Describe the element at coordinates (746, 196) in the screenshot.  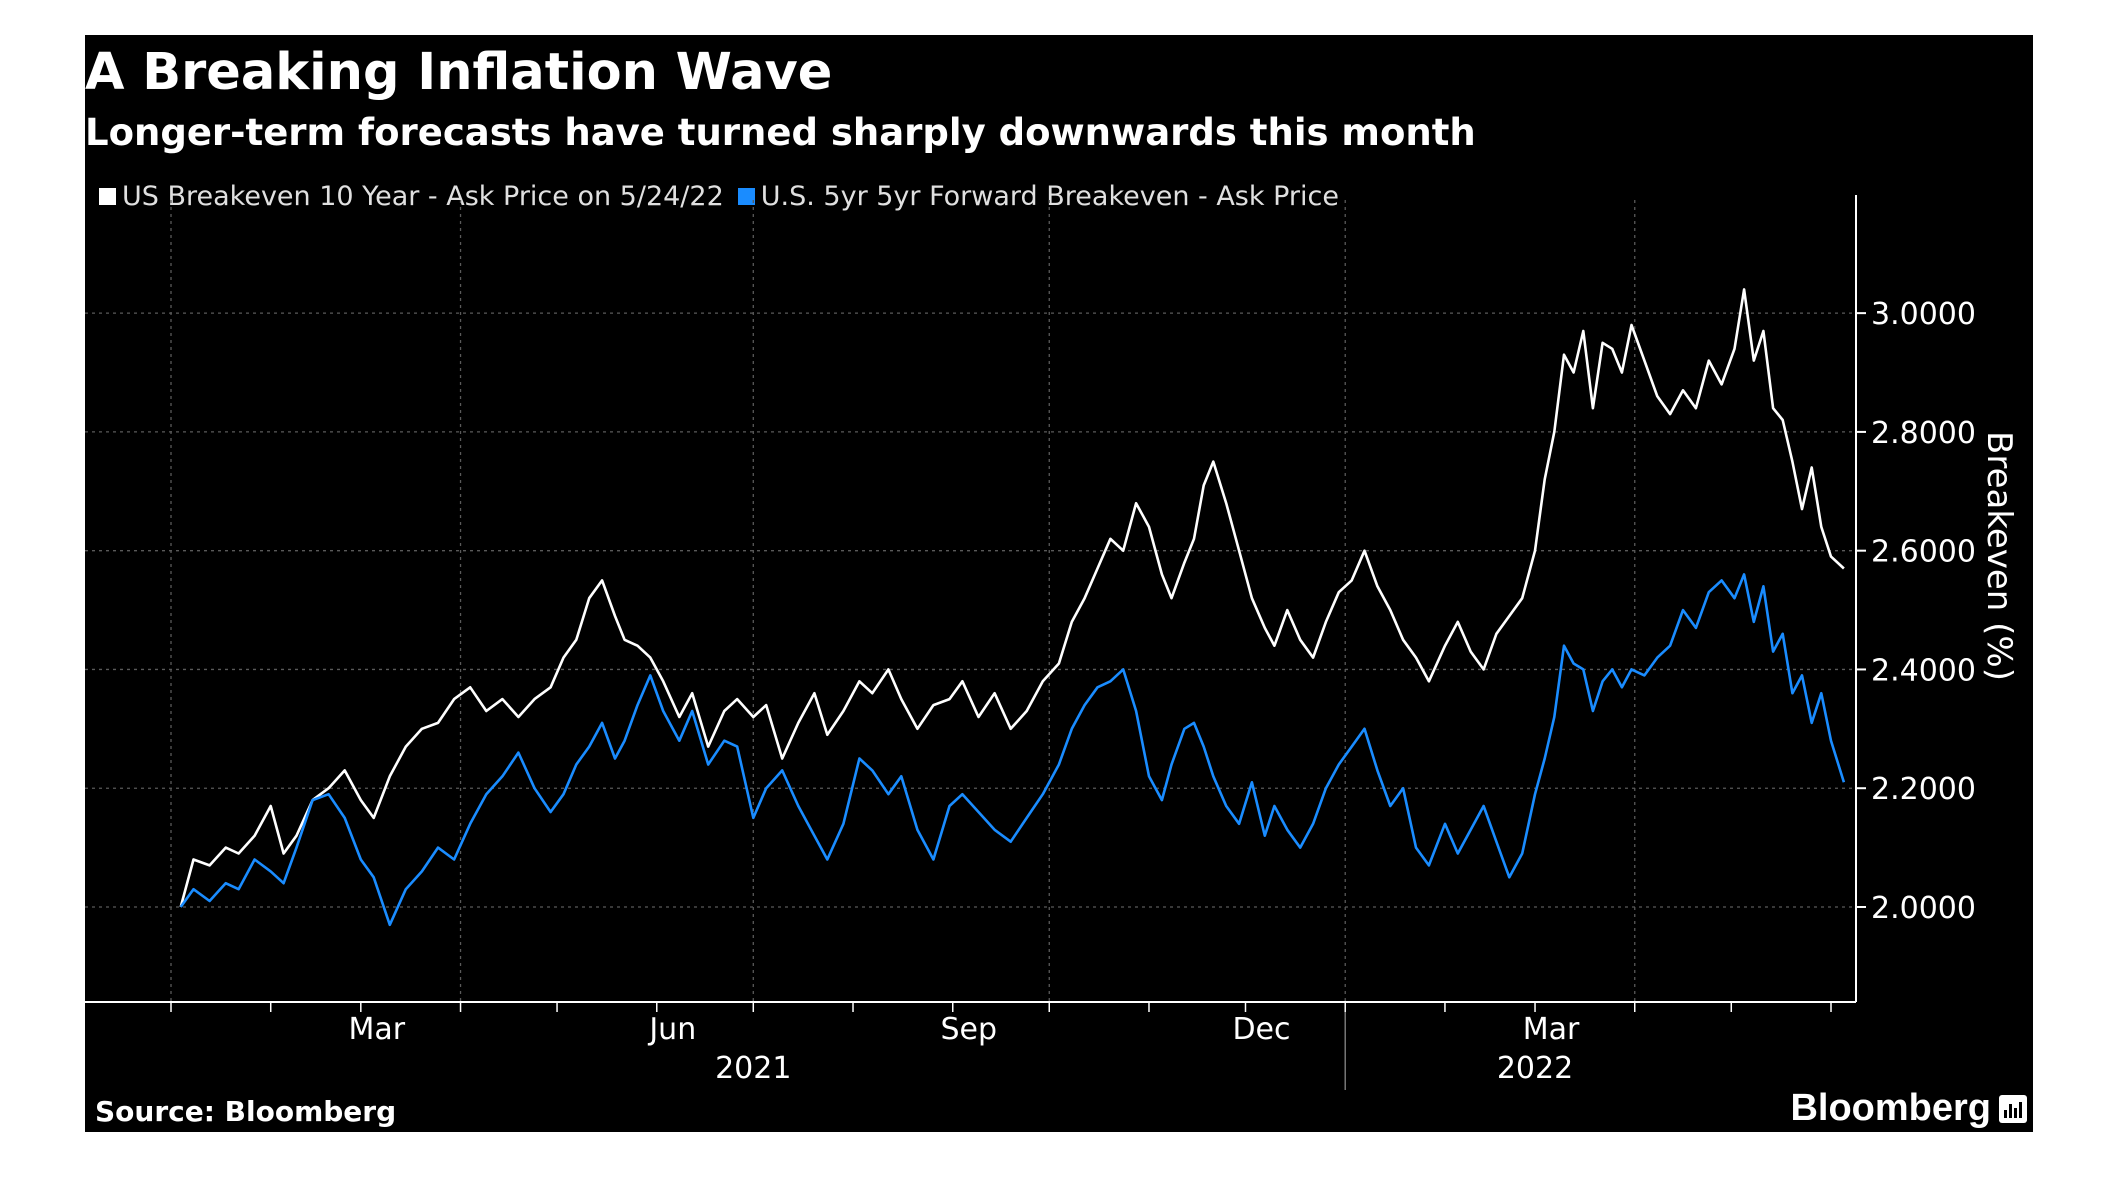
I see `legend-swatch-blue` at that location.